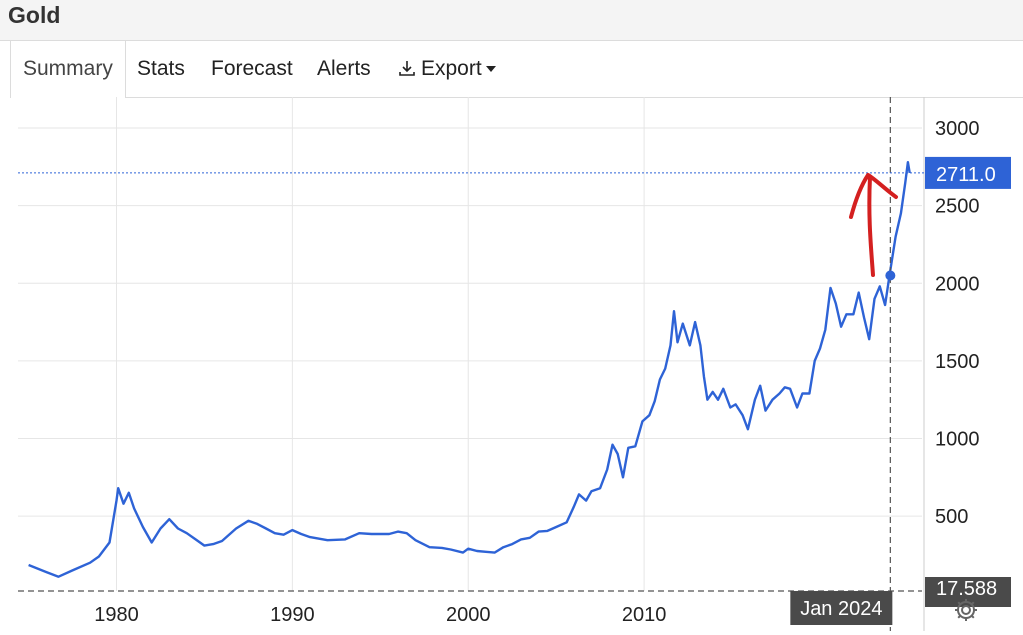 The height and width of the screenshot is (635, 1023). I want to click on y-tick-label: 3000, so click(957, 129).